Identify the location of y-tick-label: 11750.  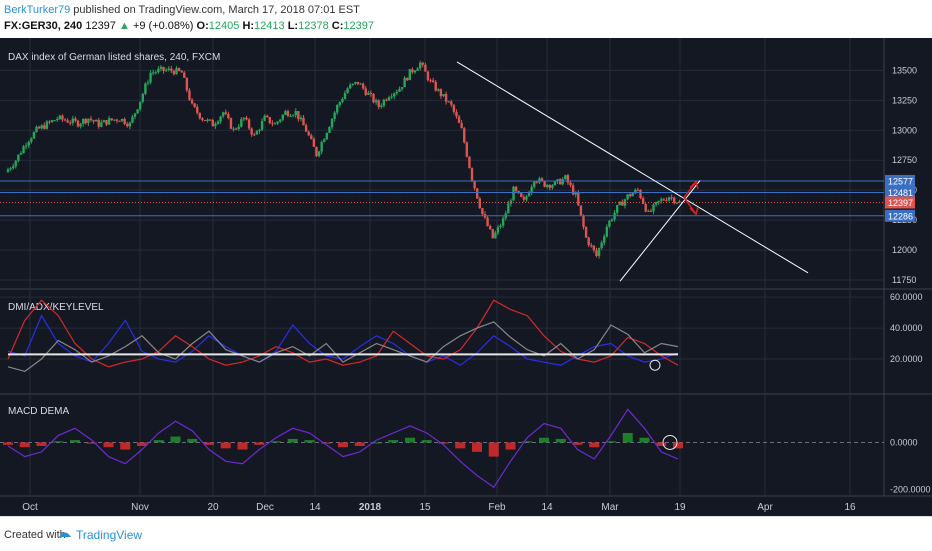
(904, 280).